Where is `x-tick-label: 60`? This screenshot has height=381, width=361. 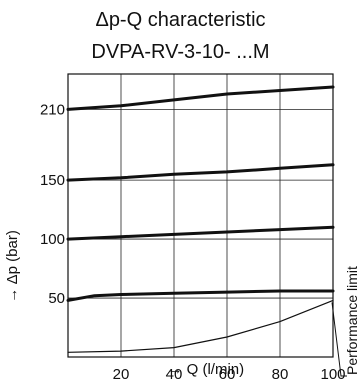 x-tick-label: 60 is located at coordinates (227, 373).